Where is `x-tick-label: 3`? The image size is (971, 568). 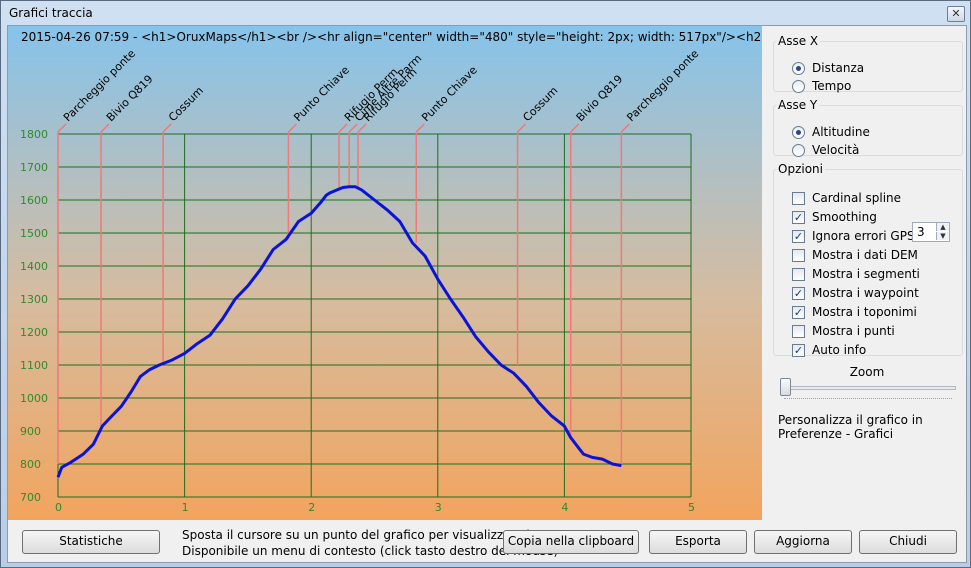 x-tick-label: 3 is located at coordinates (438, 507).